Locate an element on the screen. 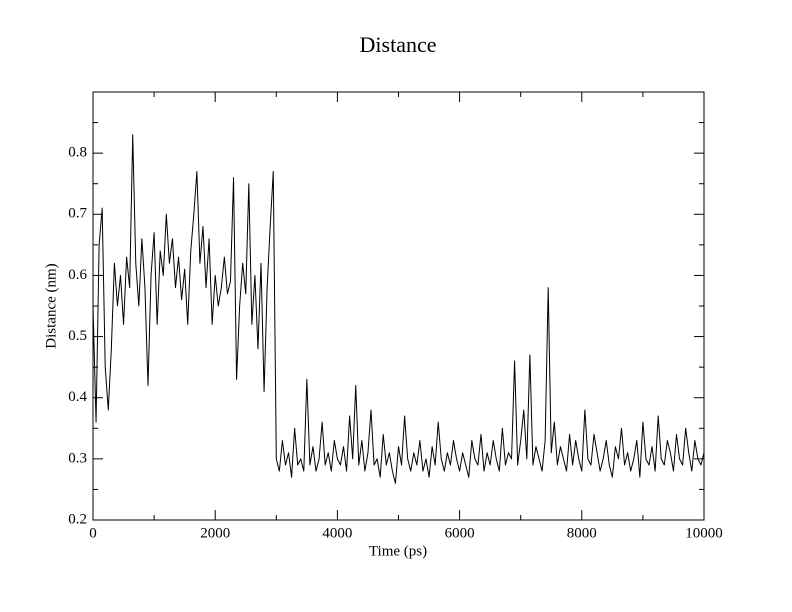  y-tick-label: 0.5 is located at coordinates (77, 336).